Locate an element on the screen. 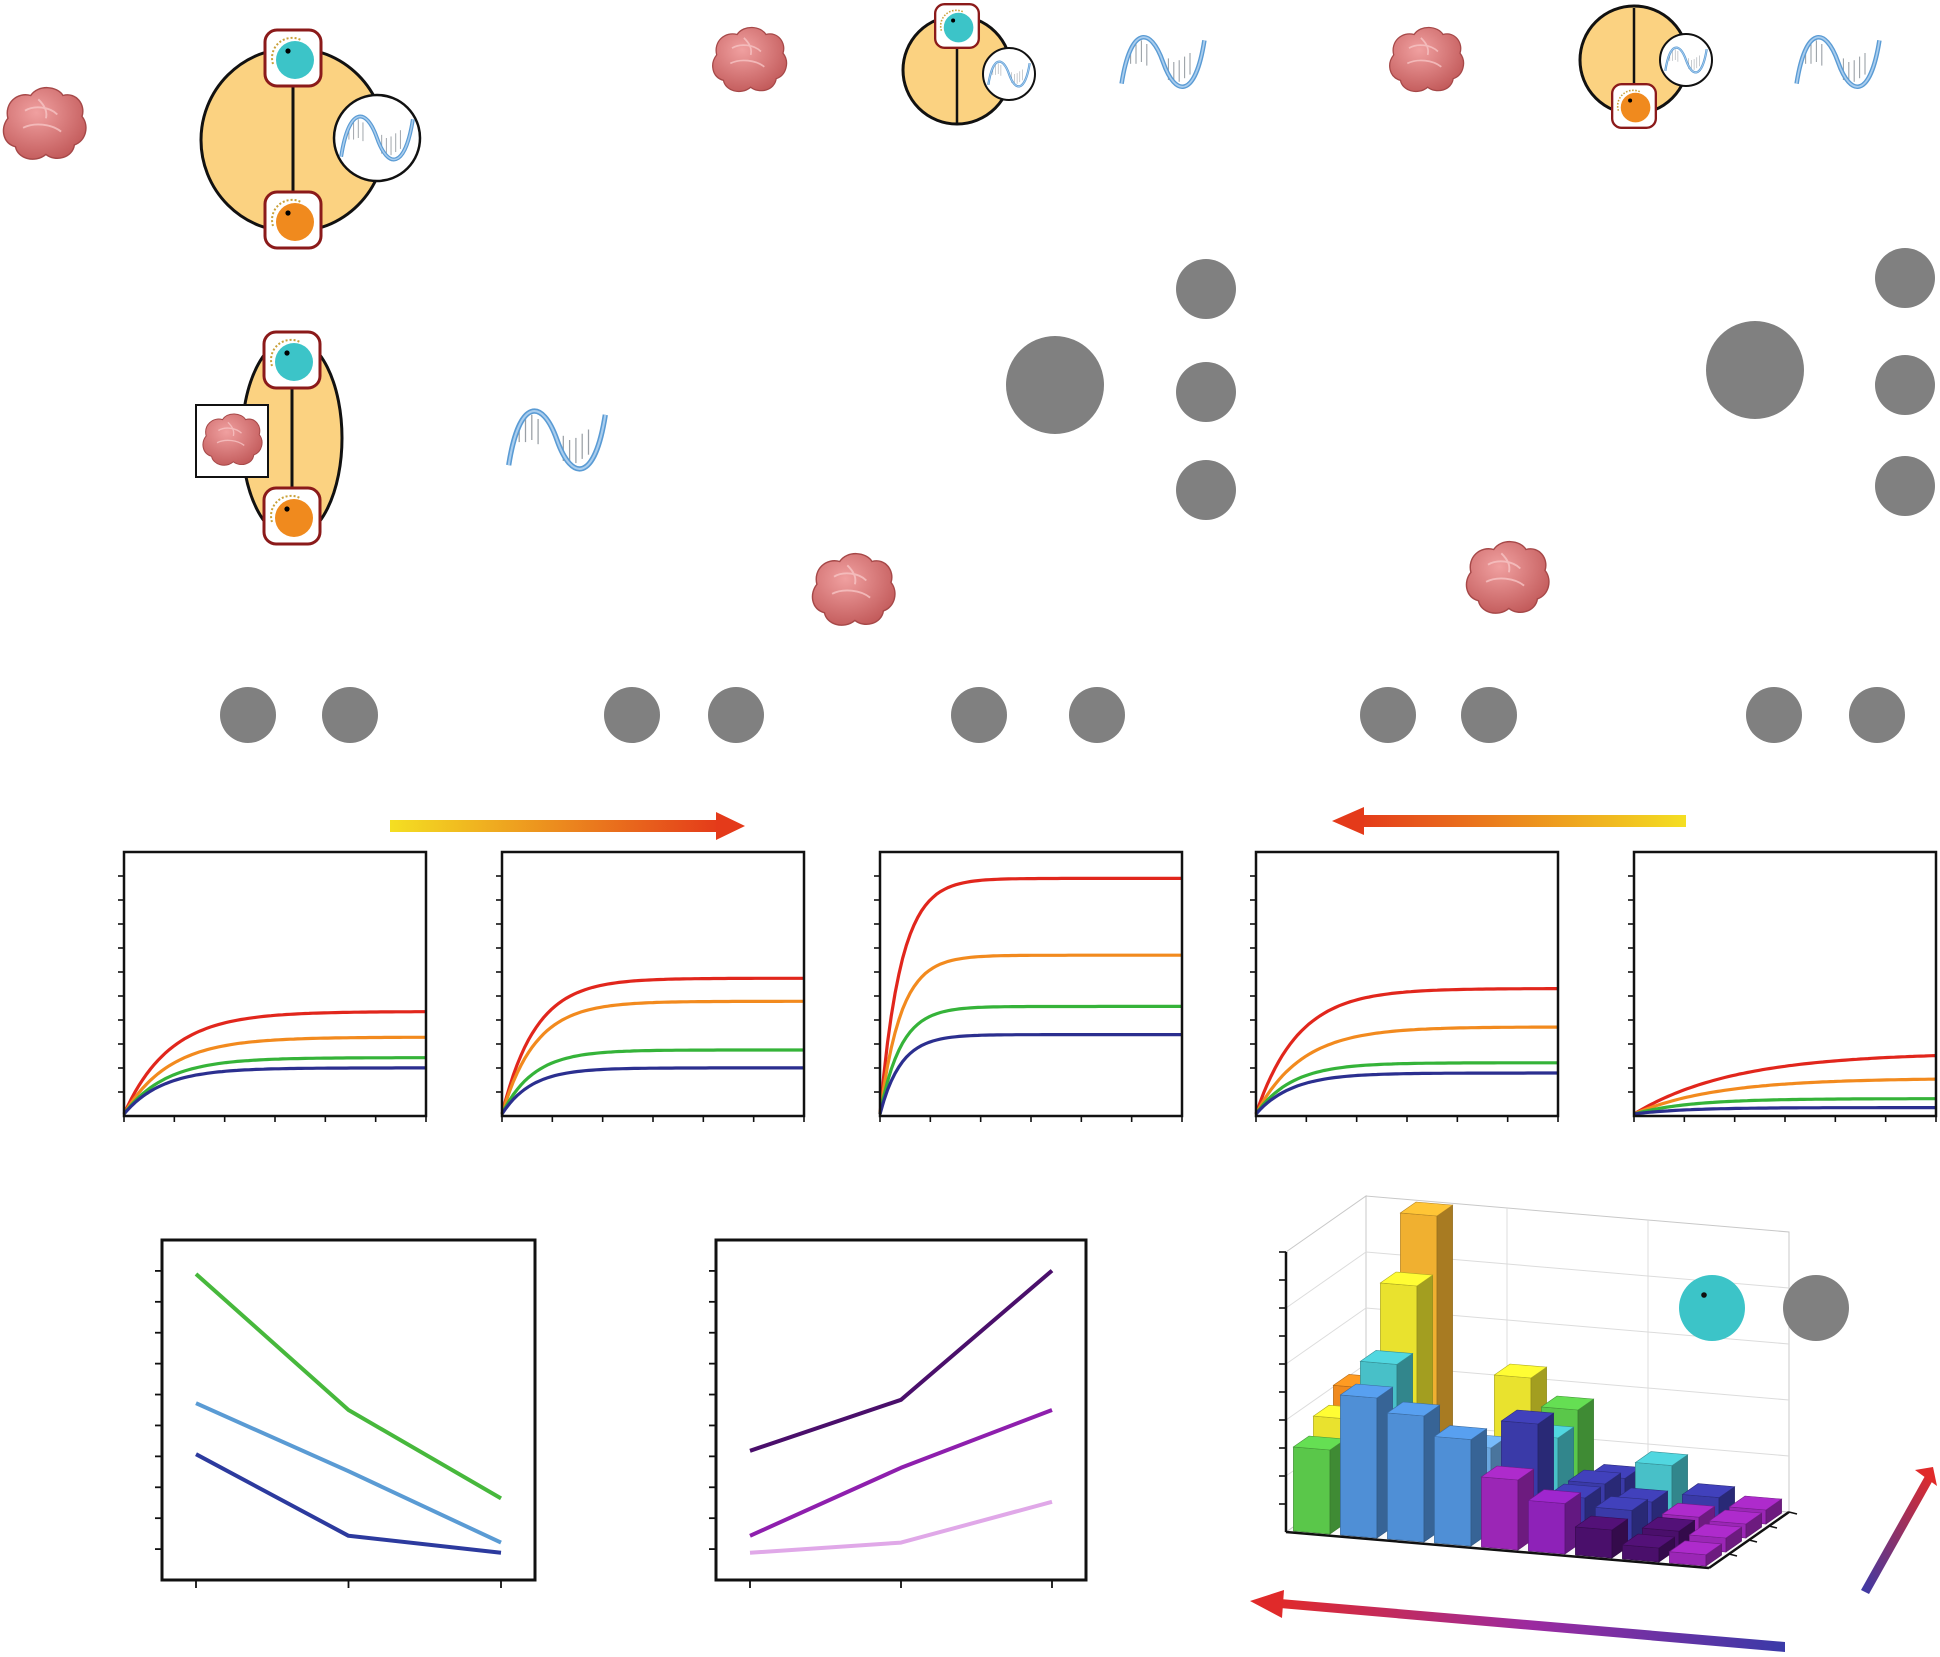 The height and width of the screenshot is (1657, 1940). x-axis is located at coordinates (1497, 1550).